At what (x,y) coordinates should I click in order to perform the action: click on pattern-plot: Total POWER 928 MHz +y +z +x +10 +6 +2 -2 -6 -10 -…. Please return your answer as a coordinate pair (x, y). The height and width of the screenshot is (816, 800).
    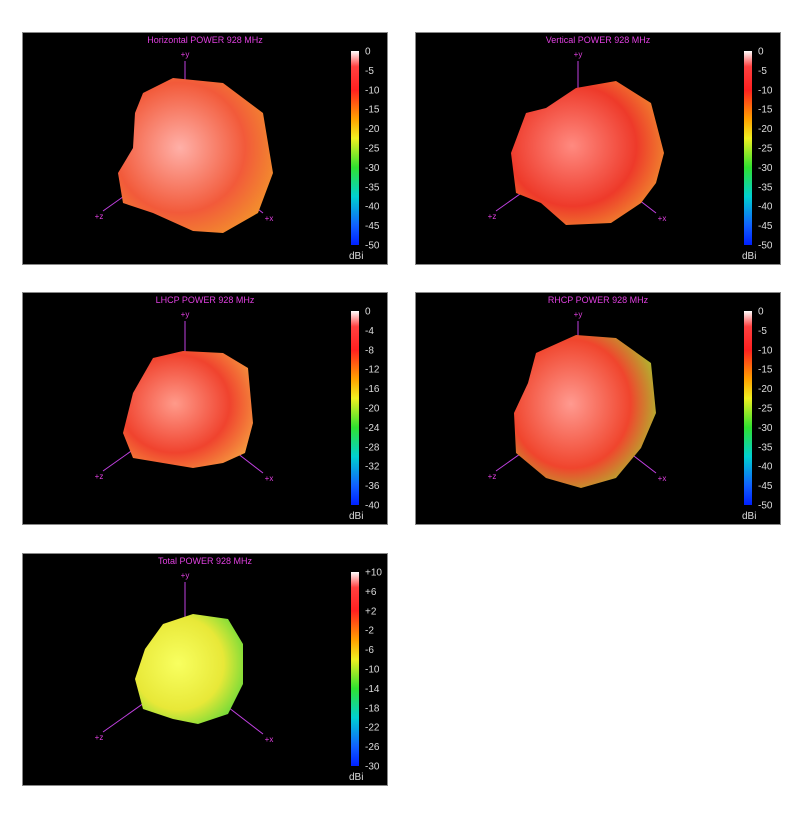
    Looking at the image, I should click on (239, 669).